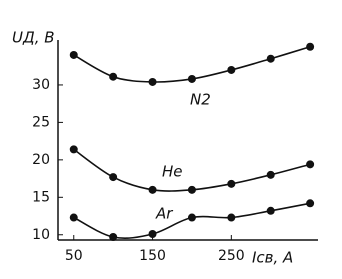 This screenshot has height=279, width=342. What do you see at coordinates (41, 235) in the screenshot?
I see `y-tick-label: 10` at bounding box center [41, 235].